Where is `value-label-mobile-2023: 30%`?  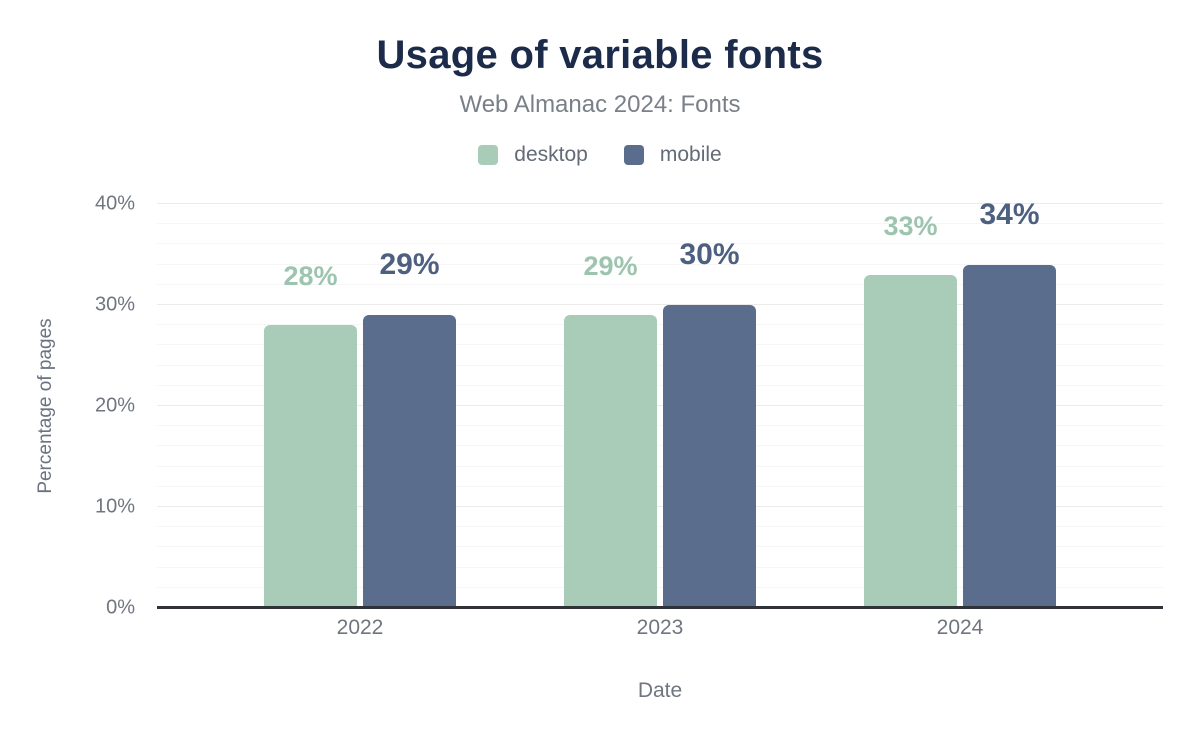 value-label-mobile-2023: 30% is located at coordinates (709, 254).